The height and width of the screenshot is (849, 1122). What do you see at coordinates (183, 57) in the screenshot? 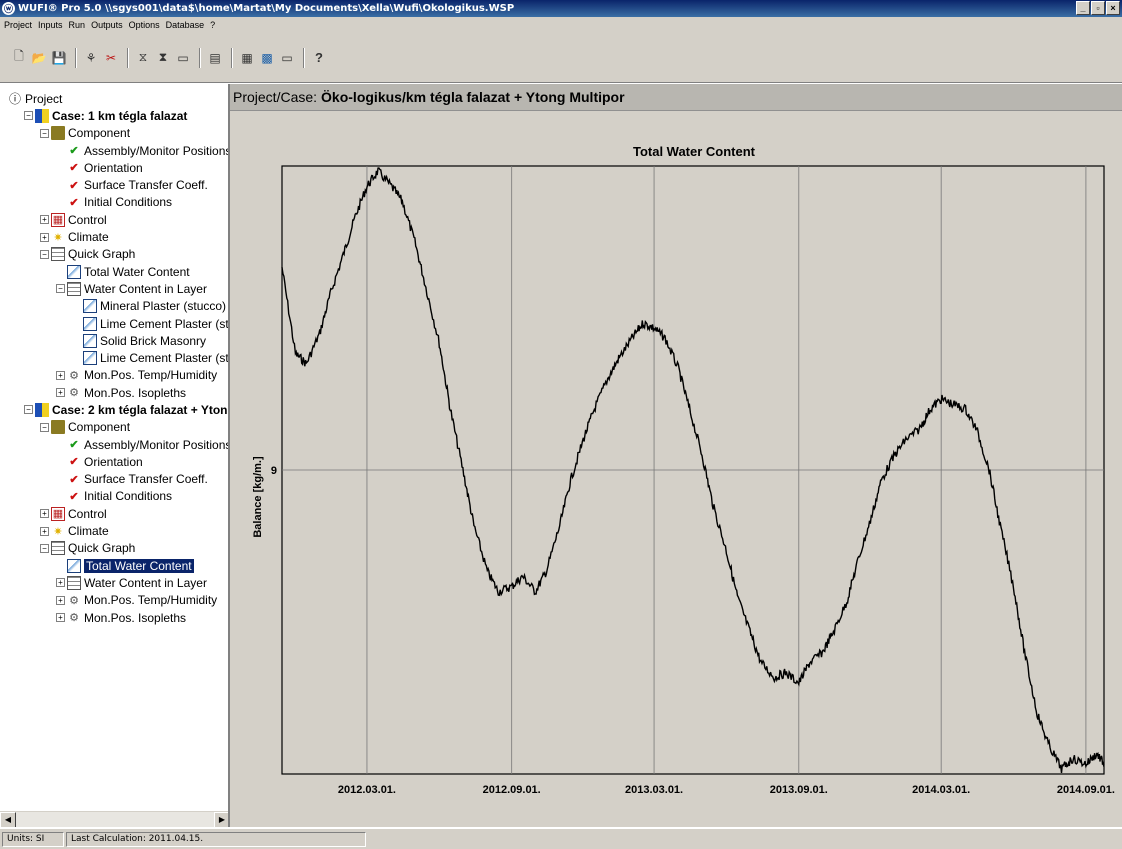
I see `monitor-icon: ▭` at bounding box center [183, 57].